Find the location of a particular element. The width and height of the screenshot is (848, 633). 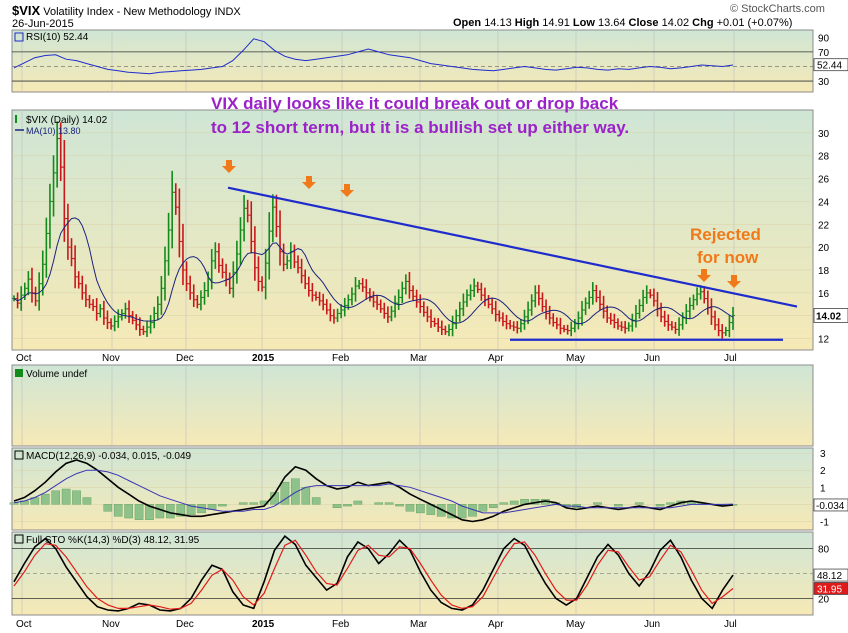

macd-ytick-2: 2 is located at coordinates (823, 471).